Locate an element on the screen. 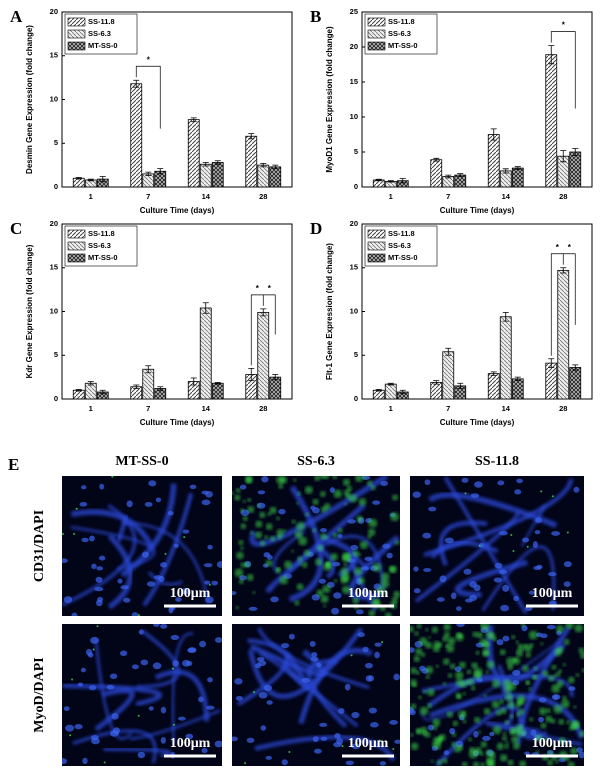 This screenshot has height=784, width=600. column-header: SS-11.8 is located at coordinates (497, 461).